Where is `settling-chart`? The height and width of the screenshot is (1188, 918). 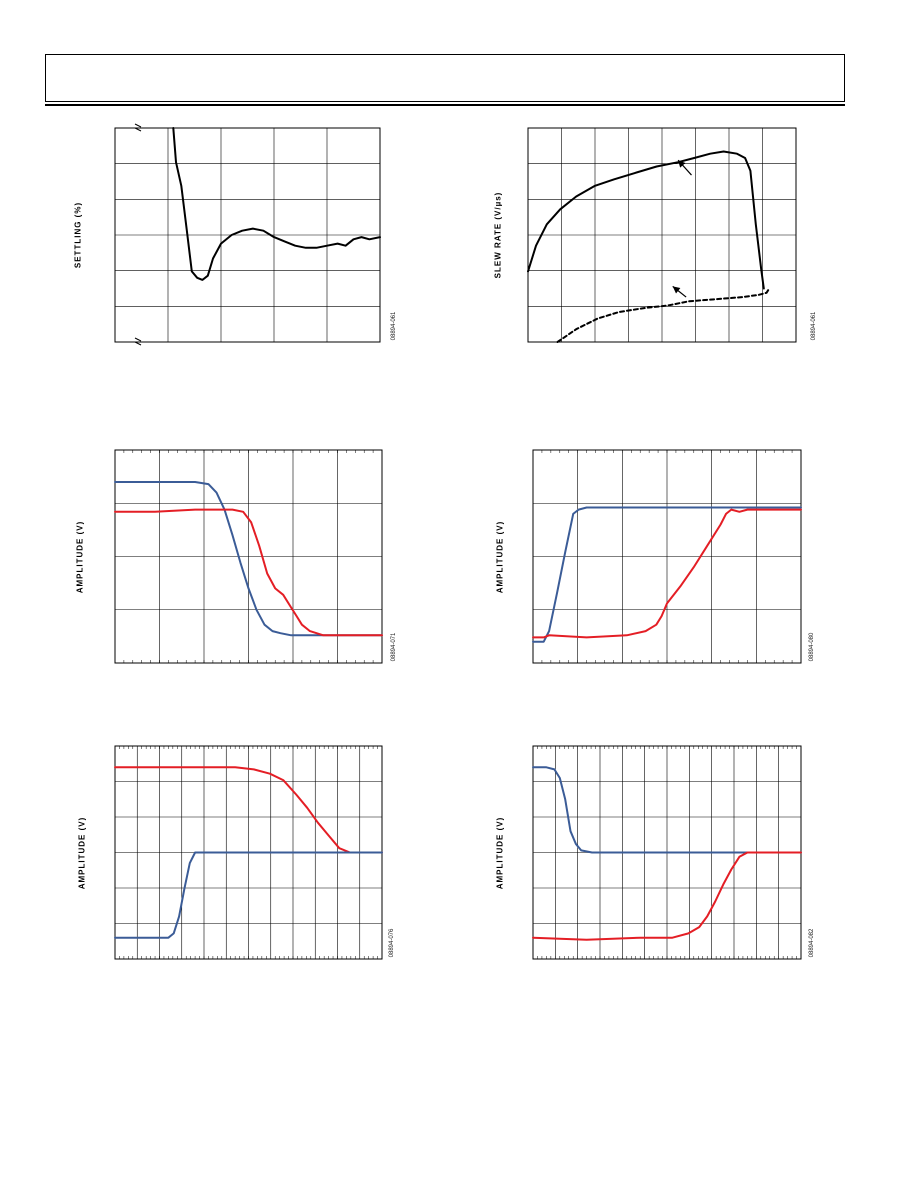 settling-chart is located at coordinates (247, 234).